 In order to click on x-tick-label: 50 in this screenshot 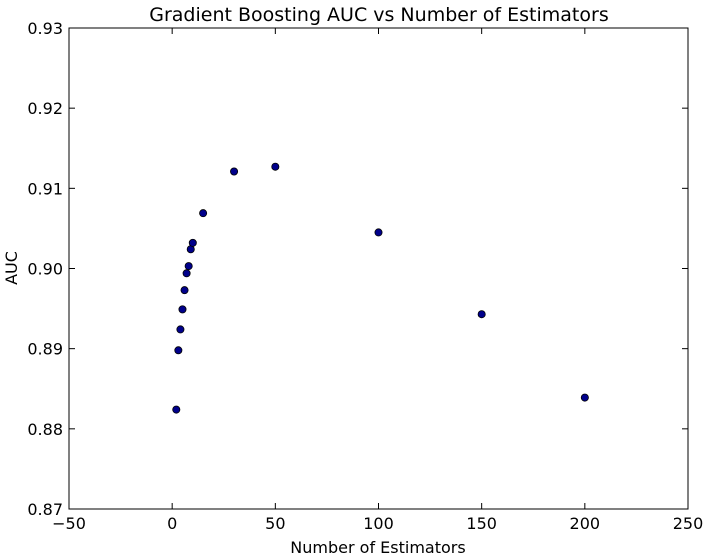, I will do `click(275, 523)`.